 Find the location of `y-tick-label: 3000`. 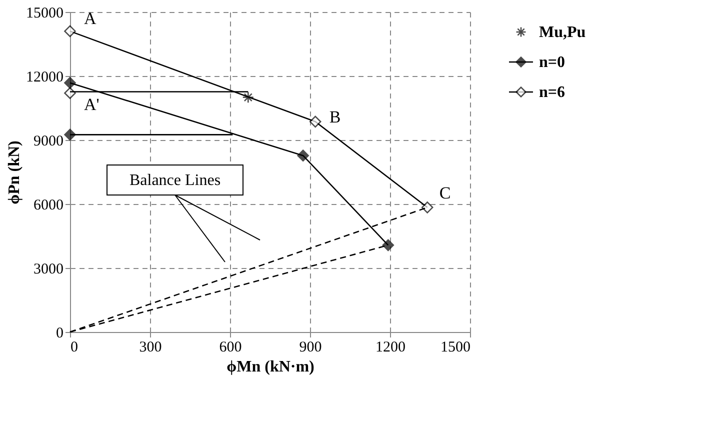

y-tick-label: 3000 is located at coordinates (49, 270).